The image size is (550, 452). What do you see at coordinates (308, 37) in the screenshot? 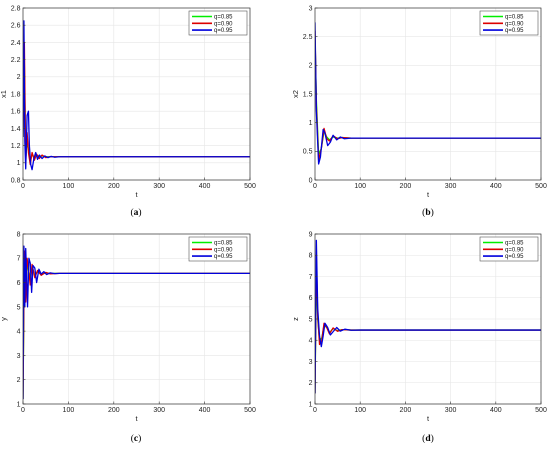
I see `y-tick-label: 2.5` at bounding box center [308, 37].